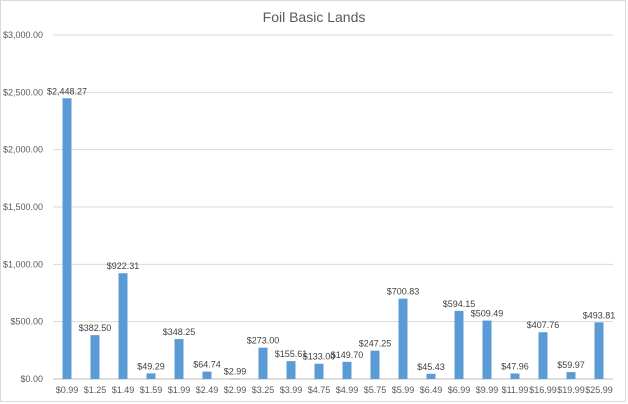 This screenshot has height=404, width=628. I want to click on x-tick-label: $1.25, so click(95, 390).